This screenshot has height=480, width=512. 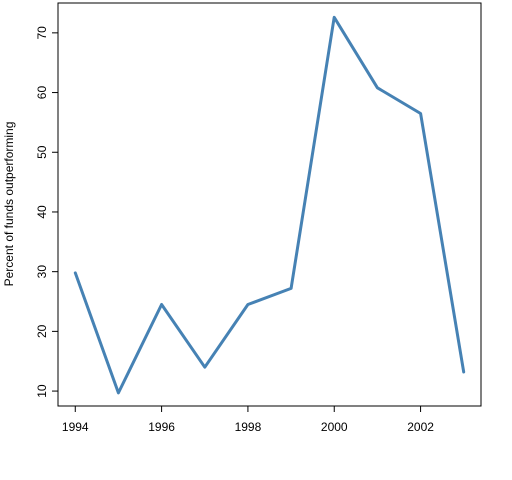 What do you see at coordinates (161, 427) in the screenshot?
I see `x-tick-label: 1996` at bounding box center [161, 427].